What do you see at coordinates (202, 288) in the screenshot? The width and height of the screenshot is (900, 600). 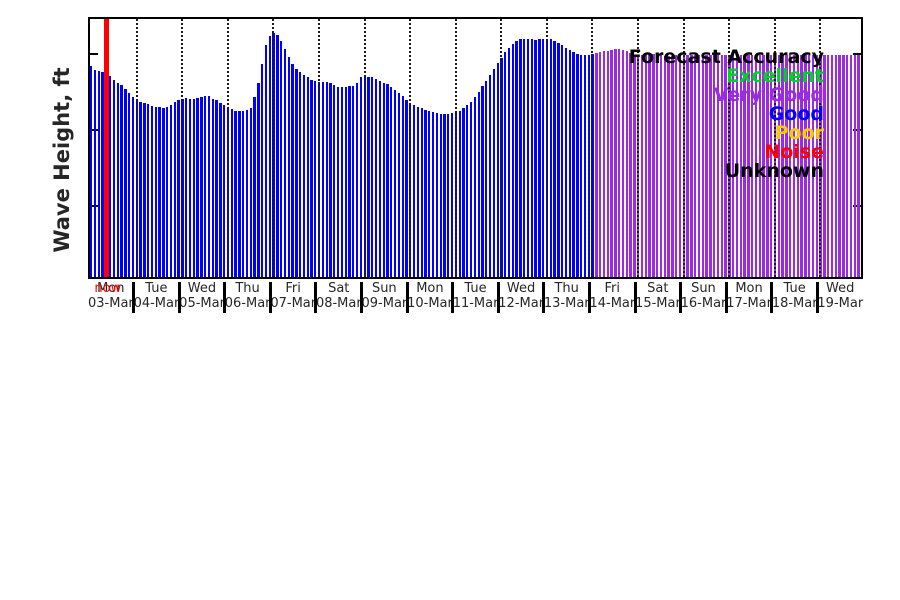 I see `x-axis-dow: Wed` at bounding box center [202, 288].